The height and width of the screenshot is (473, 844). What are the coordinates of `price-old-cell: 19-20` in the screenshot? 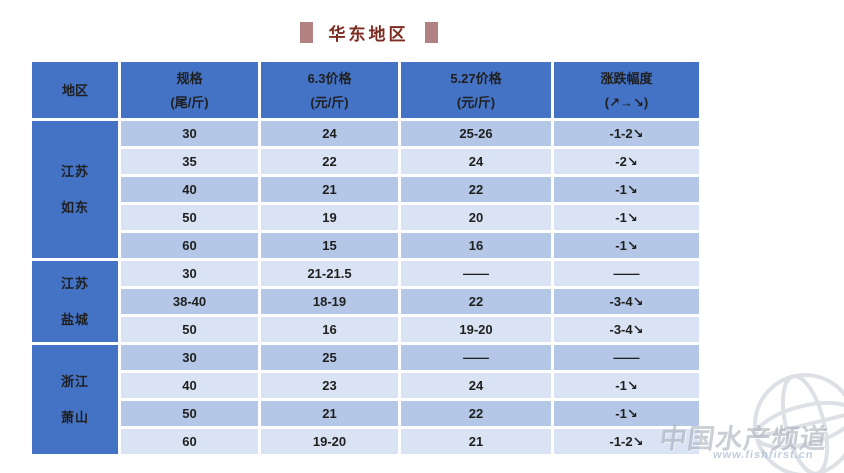 It's located at (476, 329).